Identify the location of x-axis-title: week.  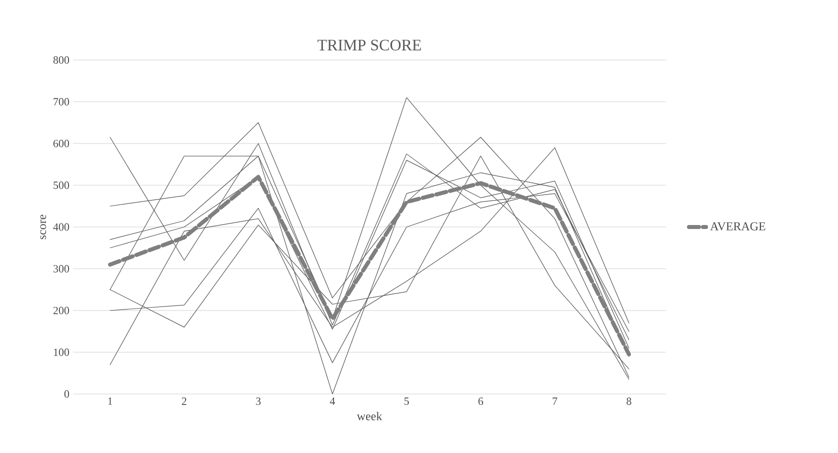
(369, 416).